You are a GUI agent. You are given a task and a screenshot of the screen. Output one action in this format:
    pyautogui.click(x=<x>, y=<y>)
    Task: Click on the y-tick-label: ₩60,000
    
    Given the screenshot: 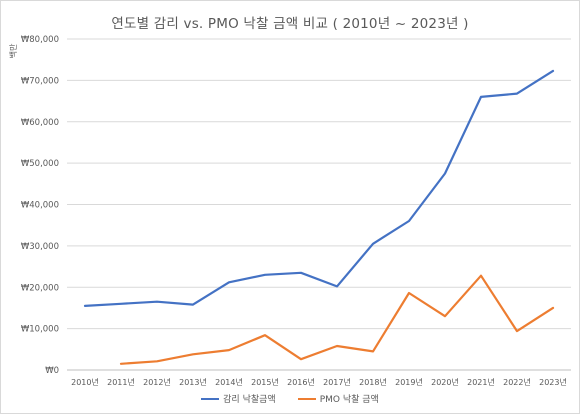 What is the action you would take?
    pyautogui.click(x=40, y=123)
    